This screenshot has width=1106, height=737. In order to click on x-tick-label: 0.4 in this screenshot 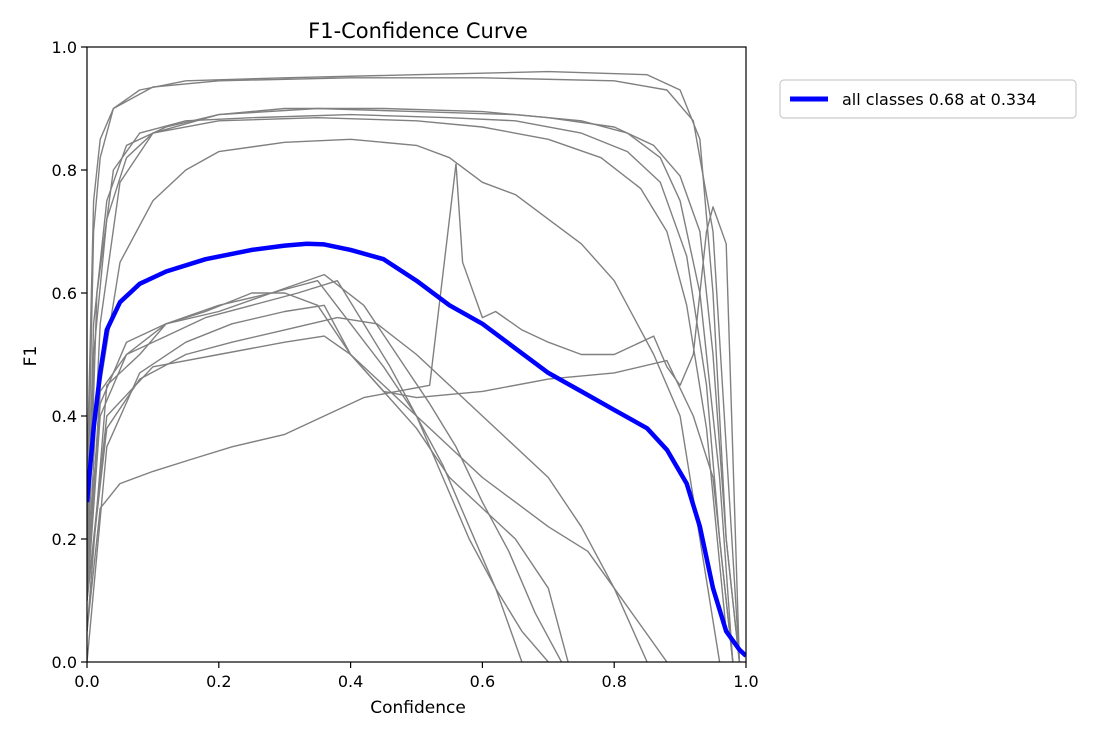, I will do `click(350, 681)`.